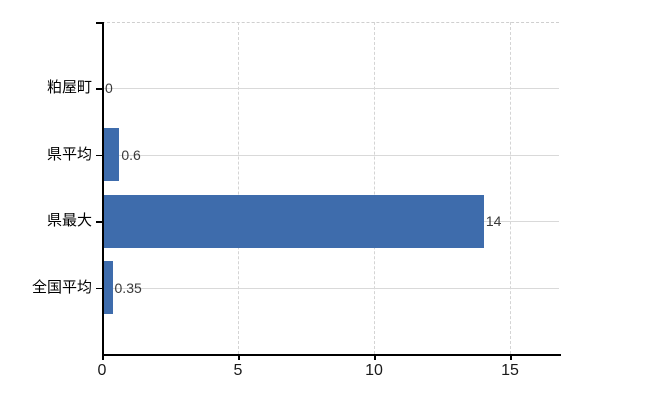 The image size is (650, 400). Describe the element at coordinates (109, 88) in the screenshot. I see `value-label: 0` at that location.